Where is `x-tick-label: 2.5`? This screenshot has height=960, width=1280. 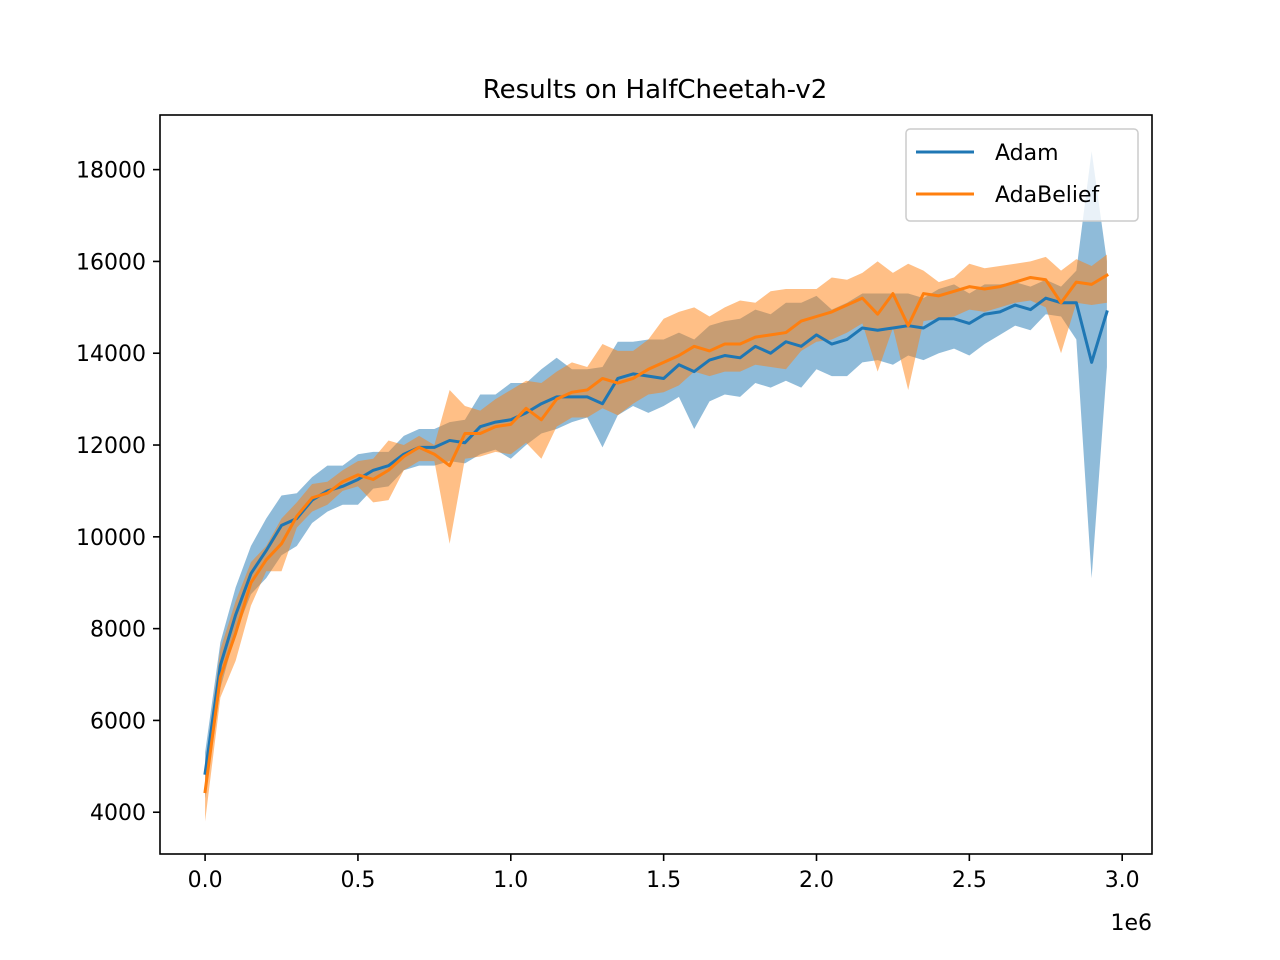
x-tick-label: 2.5 is located at coordinates (969, 880).